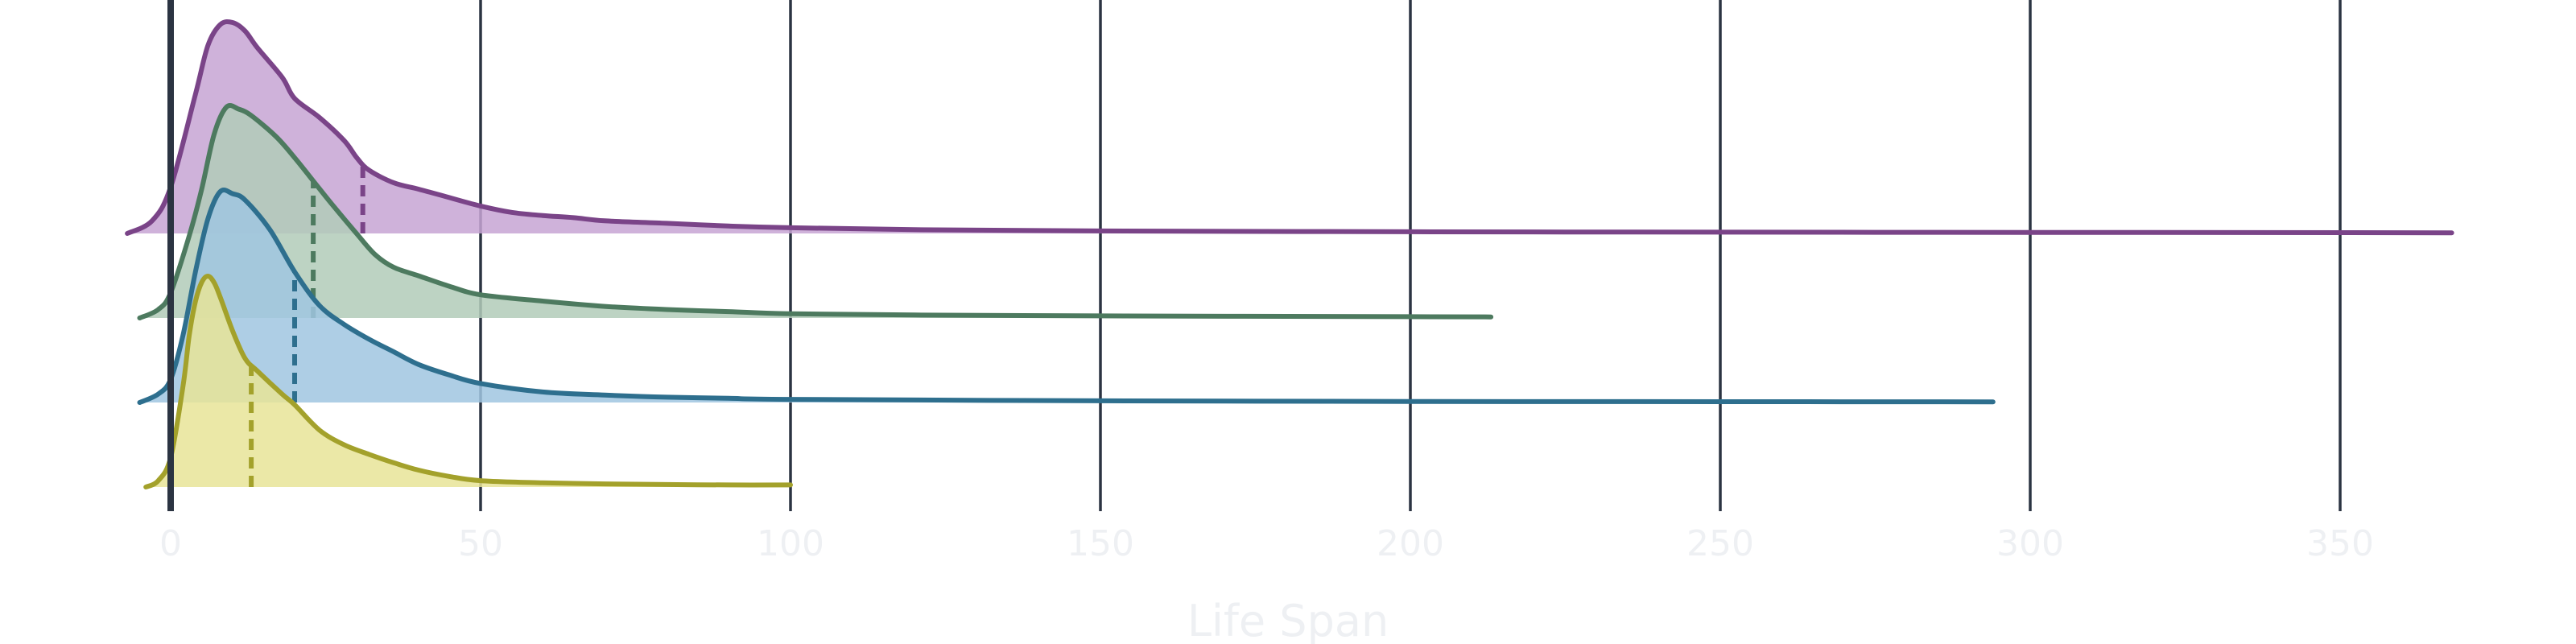  Describe the element at coordinates (1410, 543) in the screenshot. I see `x-tick-label-200: 200` at that location.